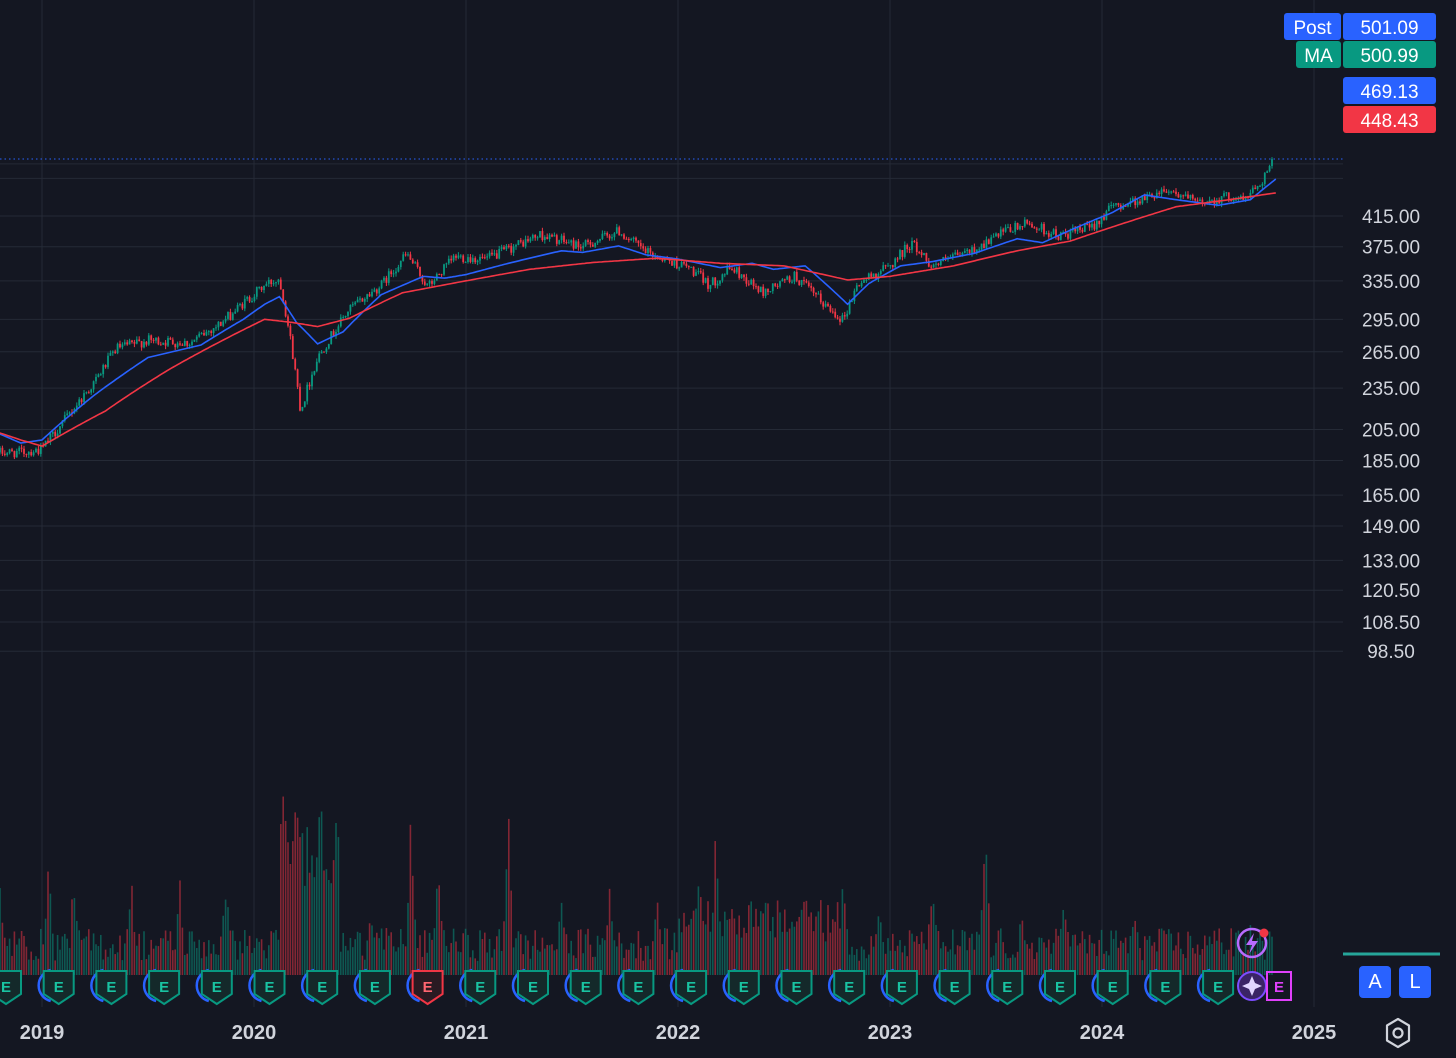 Image resolution: width=1456 pixels, height=1058 pixels. Describe the element at coordinates (678, 1033) in the screenshot. I see `time-axis: 2019 2020 2021 2022 2023 2024 2025` at that location.